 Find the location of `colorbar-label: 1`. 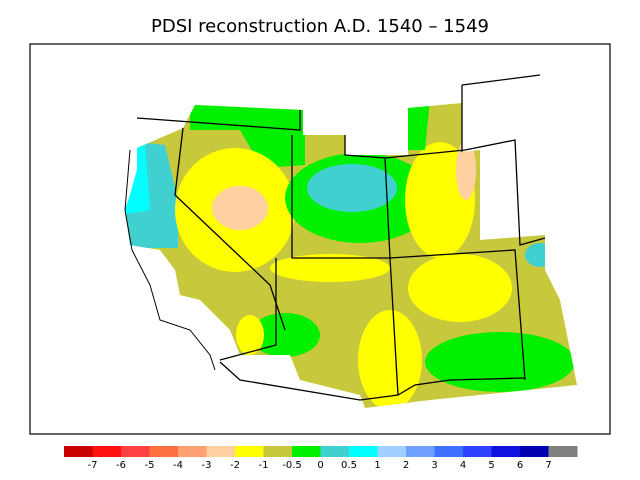

colorbar-label: 1 is located at coordinates (377, 465).